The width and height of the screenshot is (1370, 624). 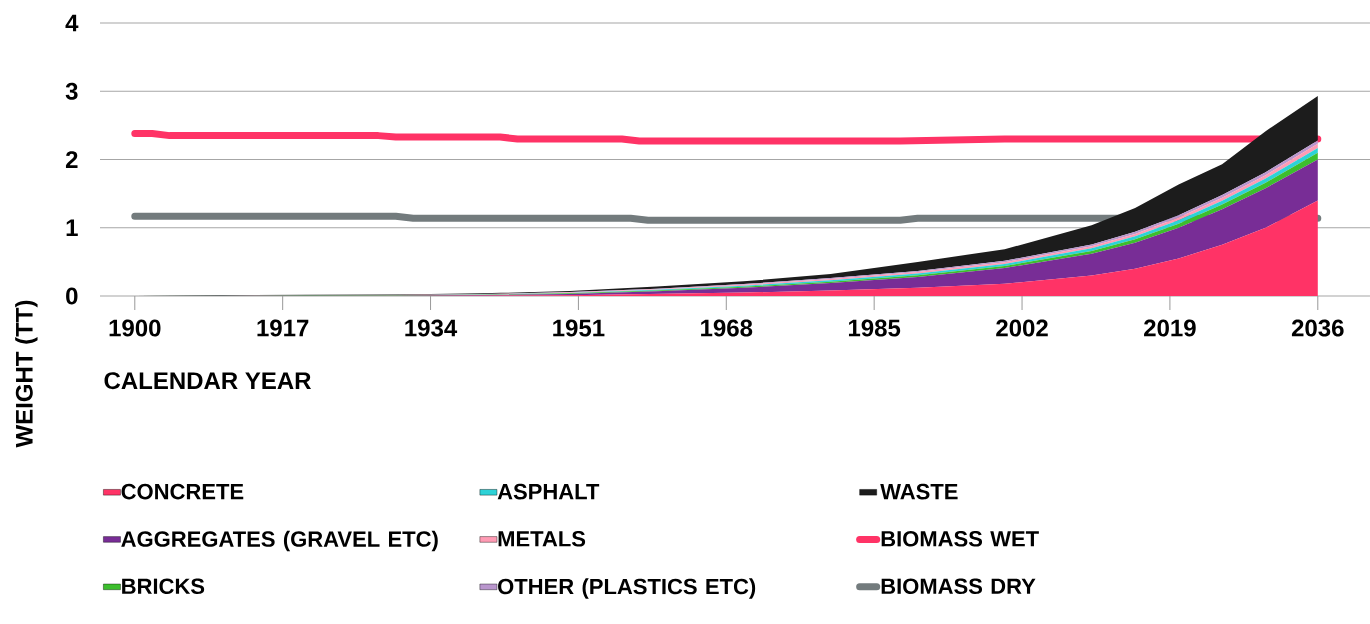 I want to click on x-tick-label: 2036, so click(x=1317, y=328).